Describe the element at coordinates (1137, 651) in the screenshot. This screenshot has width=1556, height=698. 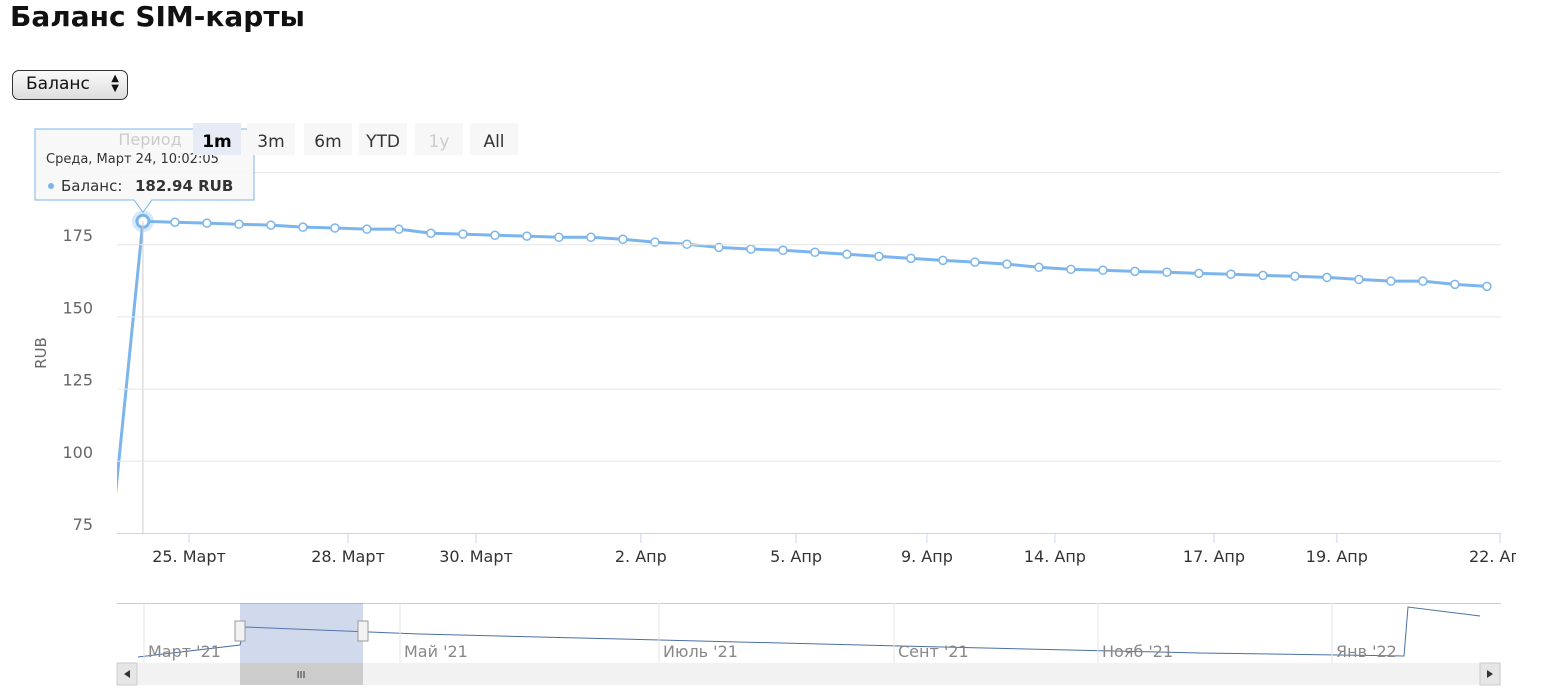
I see `navigator-label: Нояб '21` at that location.